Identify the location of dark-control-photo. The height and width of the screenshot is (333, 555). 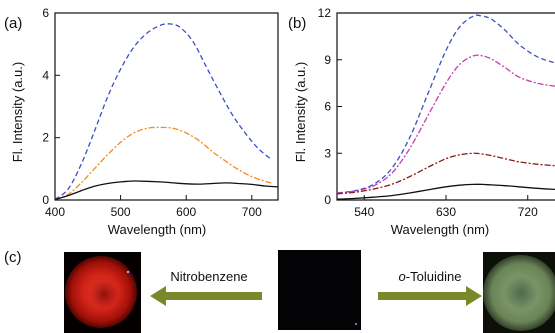
(319, 290).